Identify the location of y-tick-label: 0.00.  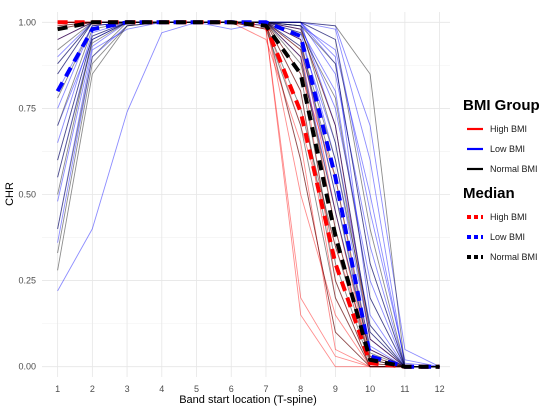
(27, 367).